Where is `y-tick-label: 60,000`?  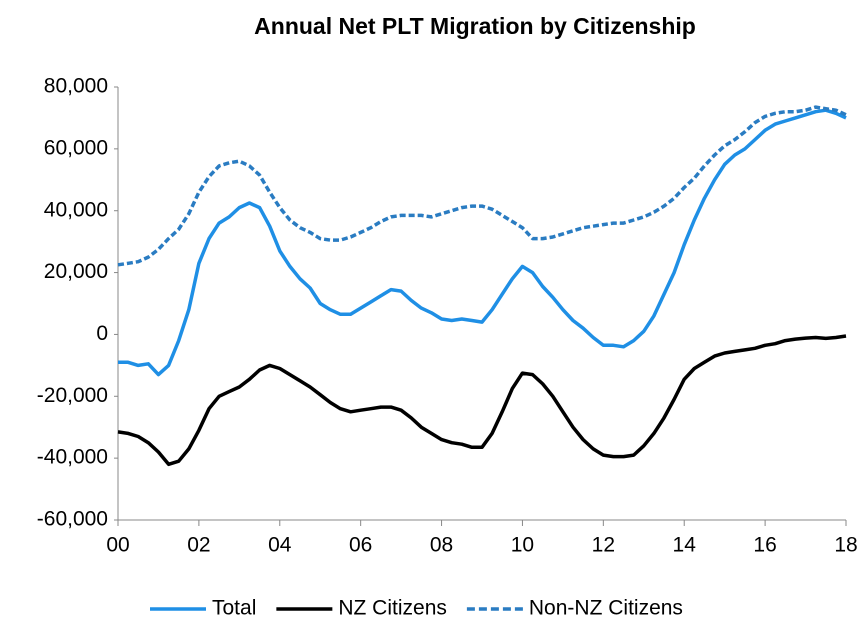 y-tick-label: 60,000 is located at coordinates (76, 147).